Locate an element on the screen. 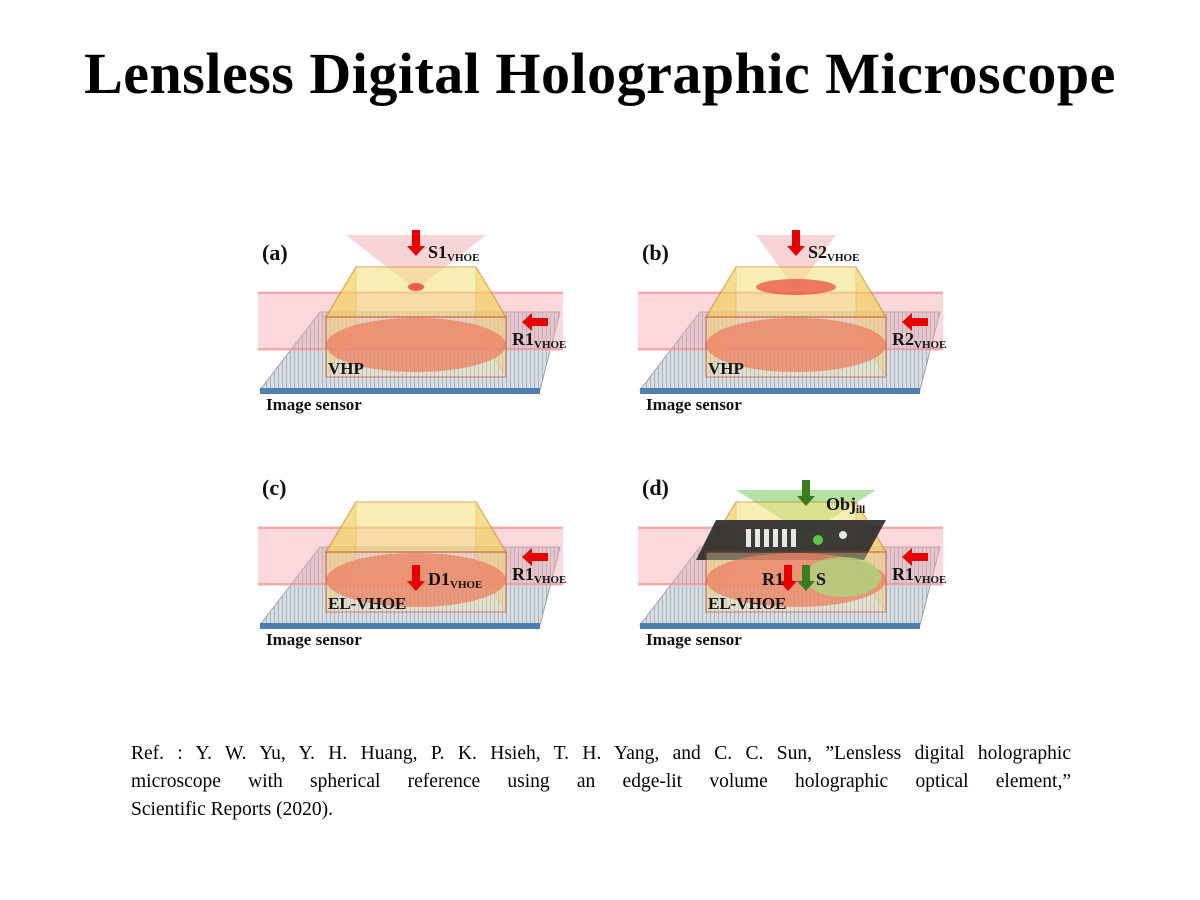  side-beam-label-main: R2 is located at coordinates (903, 339).